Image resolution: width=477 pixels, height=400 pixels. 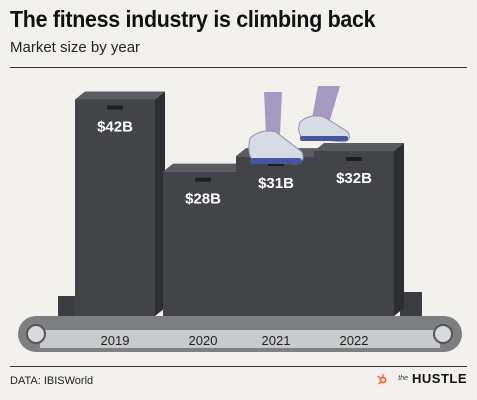 I want to click on right-leg, so click(x=326, y=103).